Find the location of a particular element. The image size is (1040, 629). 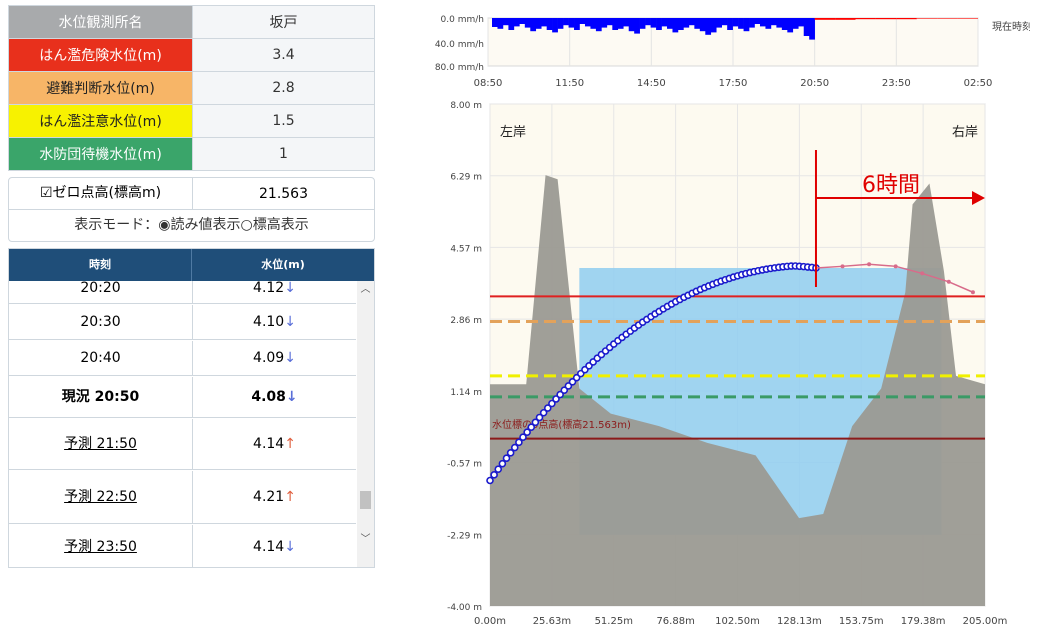

mode-elevation-radio: ○ is located at coordinates (246, 225).